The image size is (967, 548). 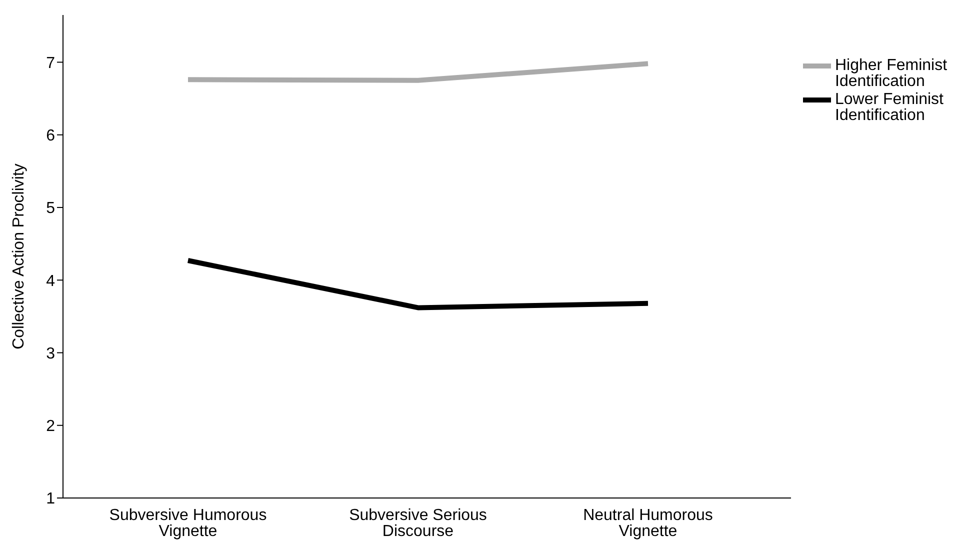 What do you see at coordinates (188, 523) in the screenshot?
I see `x-tick-label: Subversive Humorous Vignette` at bounding box center [188, 523].